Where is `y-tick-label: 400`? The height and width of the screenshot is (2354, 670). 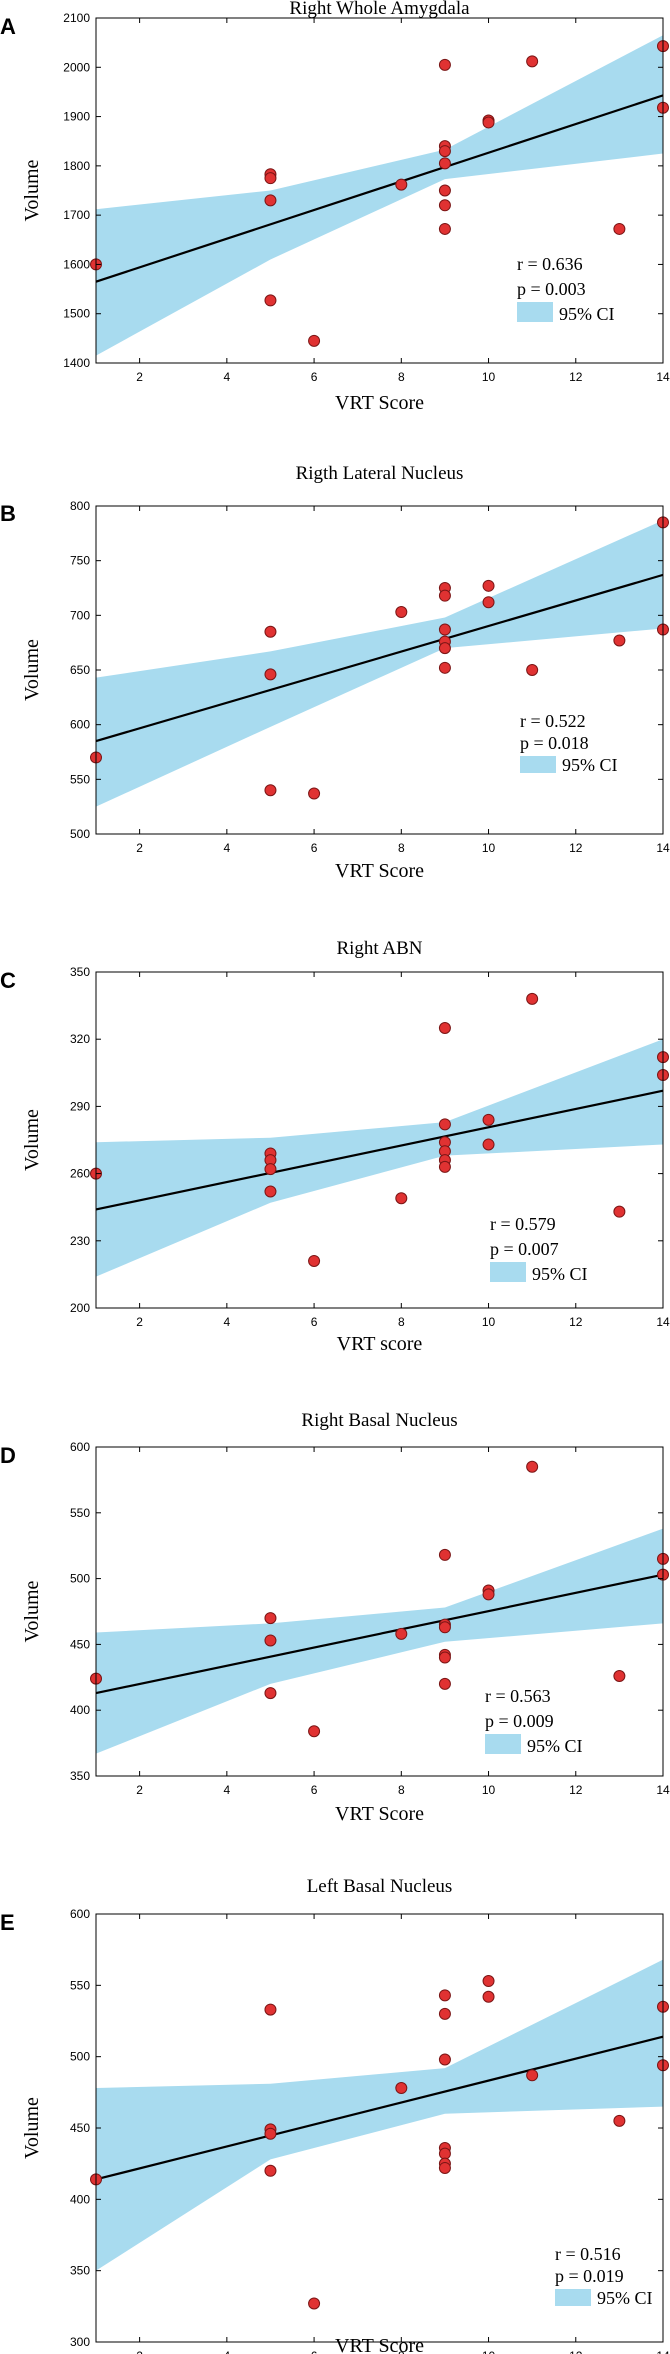 y-tick-label: 400 is located at coordinates (80, 2199).